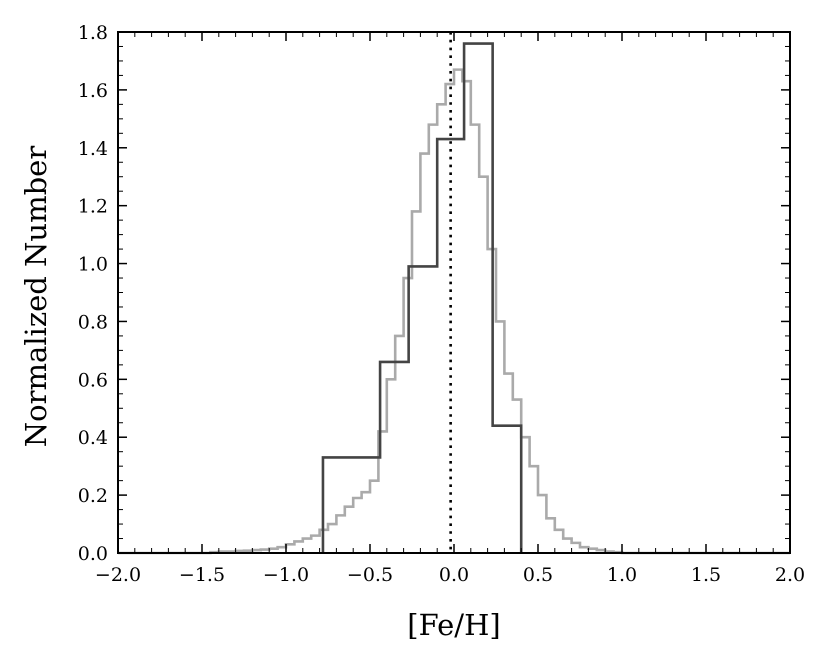 This screenshot has height=663, width=829. I want to click on x-tick-label: −2.0, so click(118, 575).